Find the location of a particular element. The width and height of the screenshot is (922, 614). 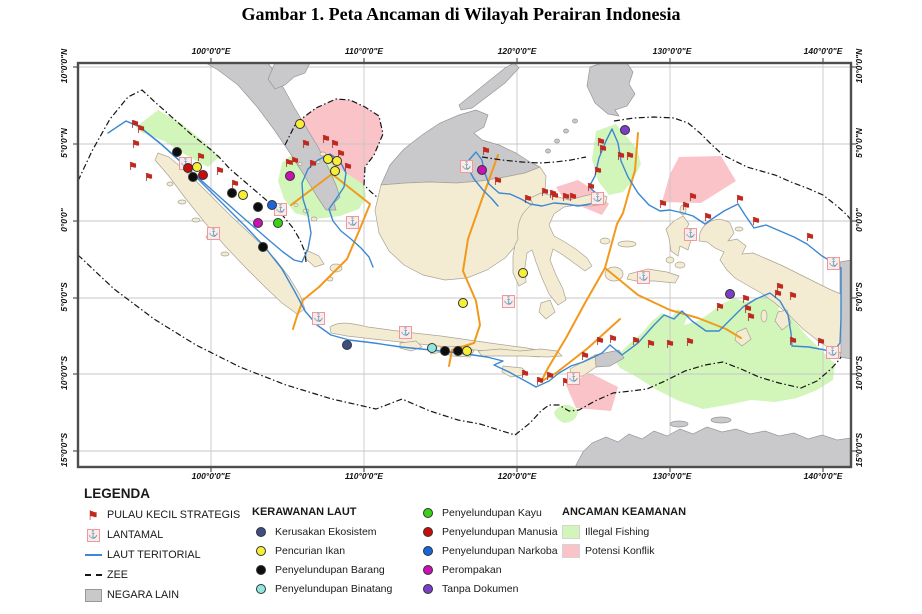

flag-icon: ⚑ is located at coordinates (93, 515).